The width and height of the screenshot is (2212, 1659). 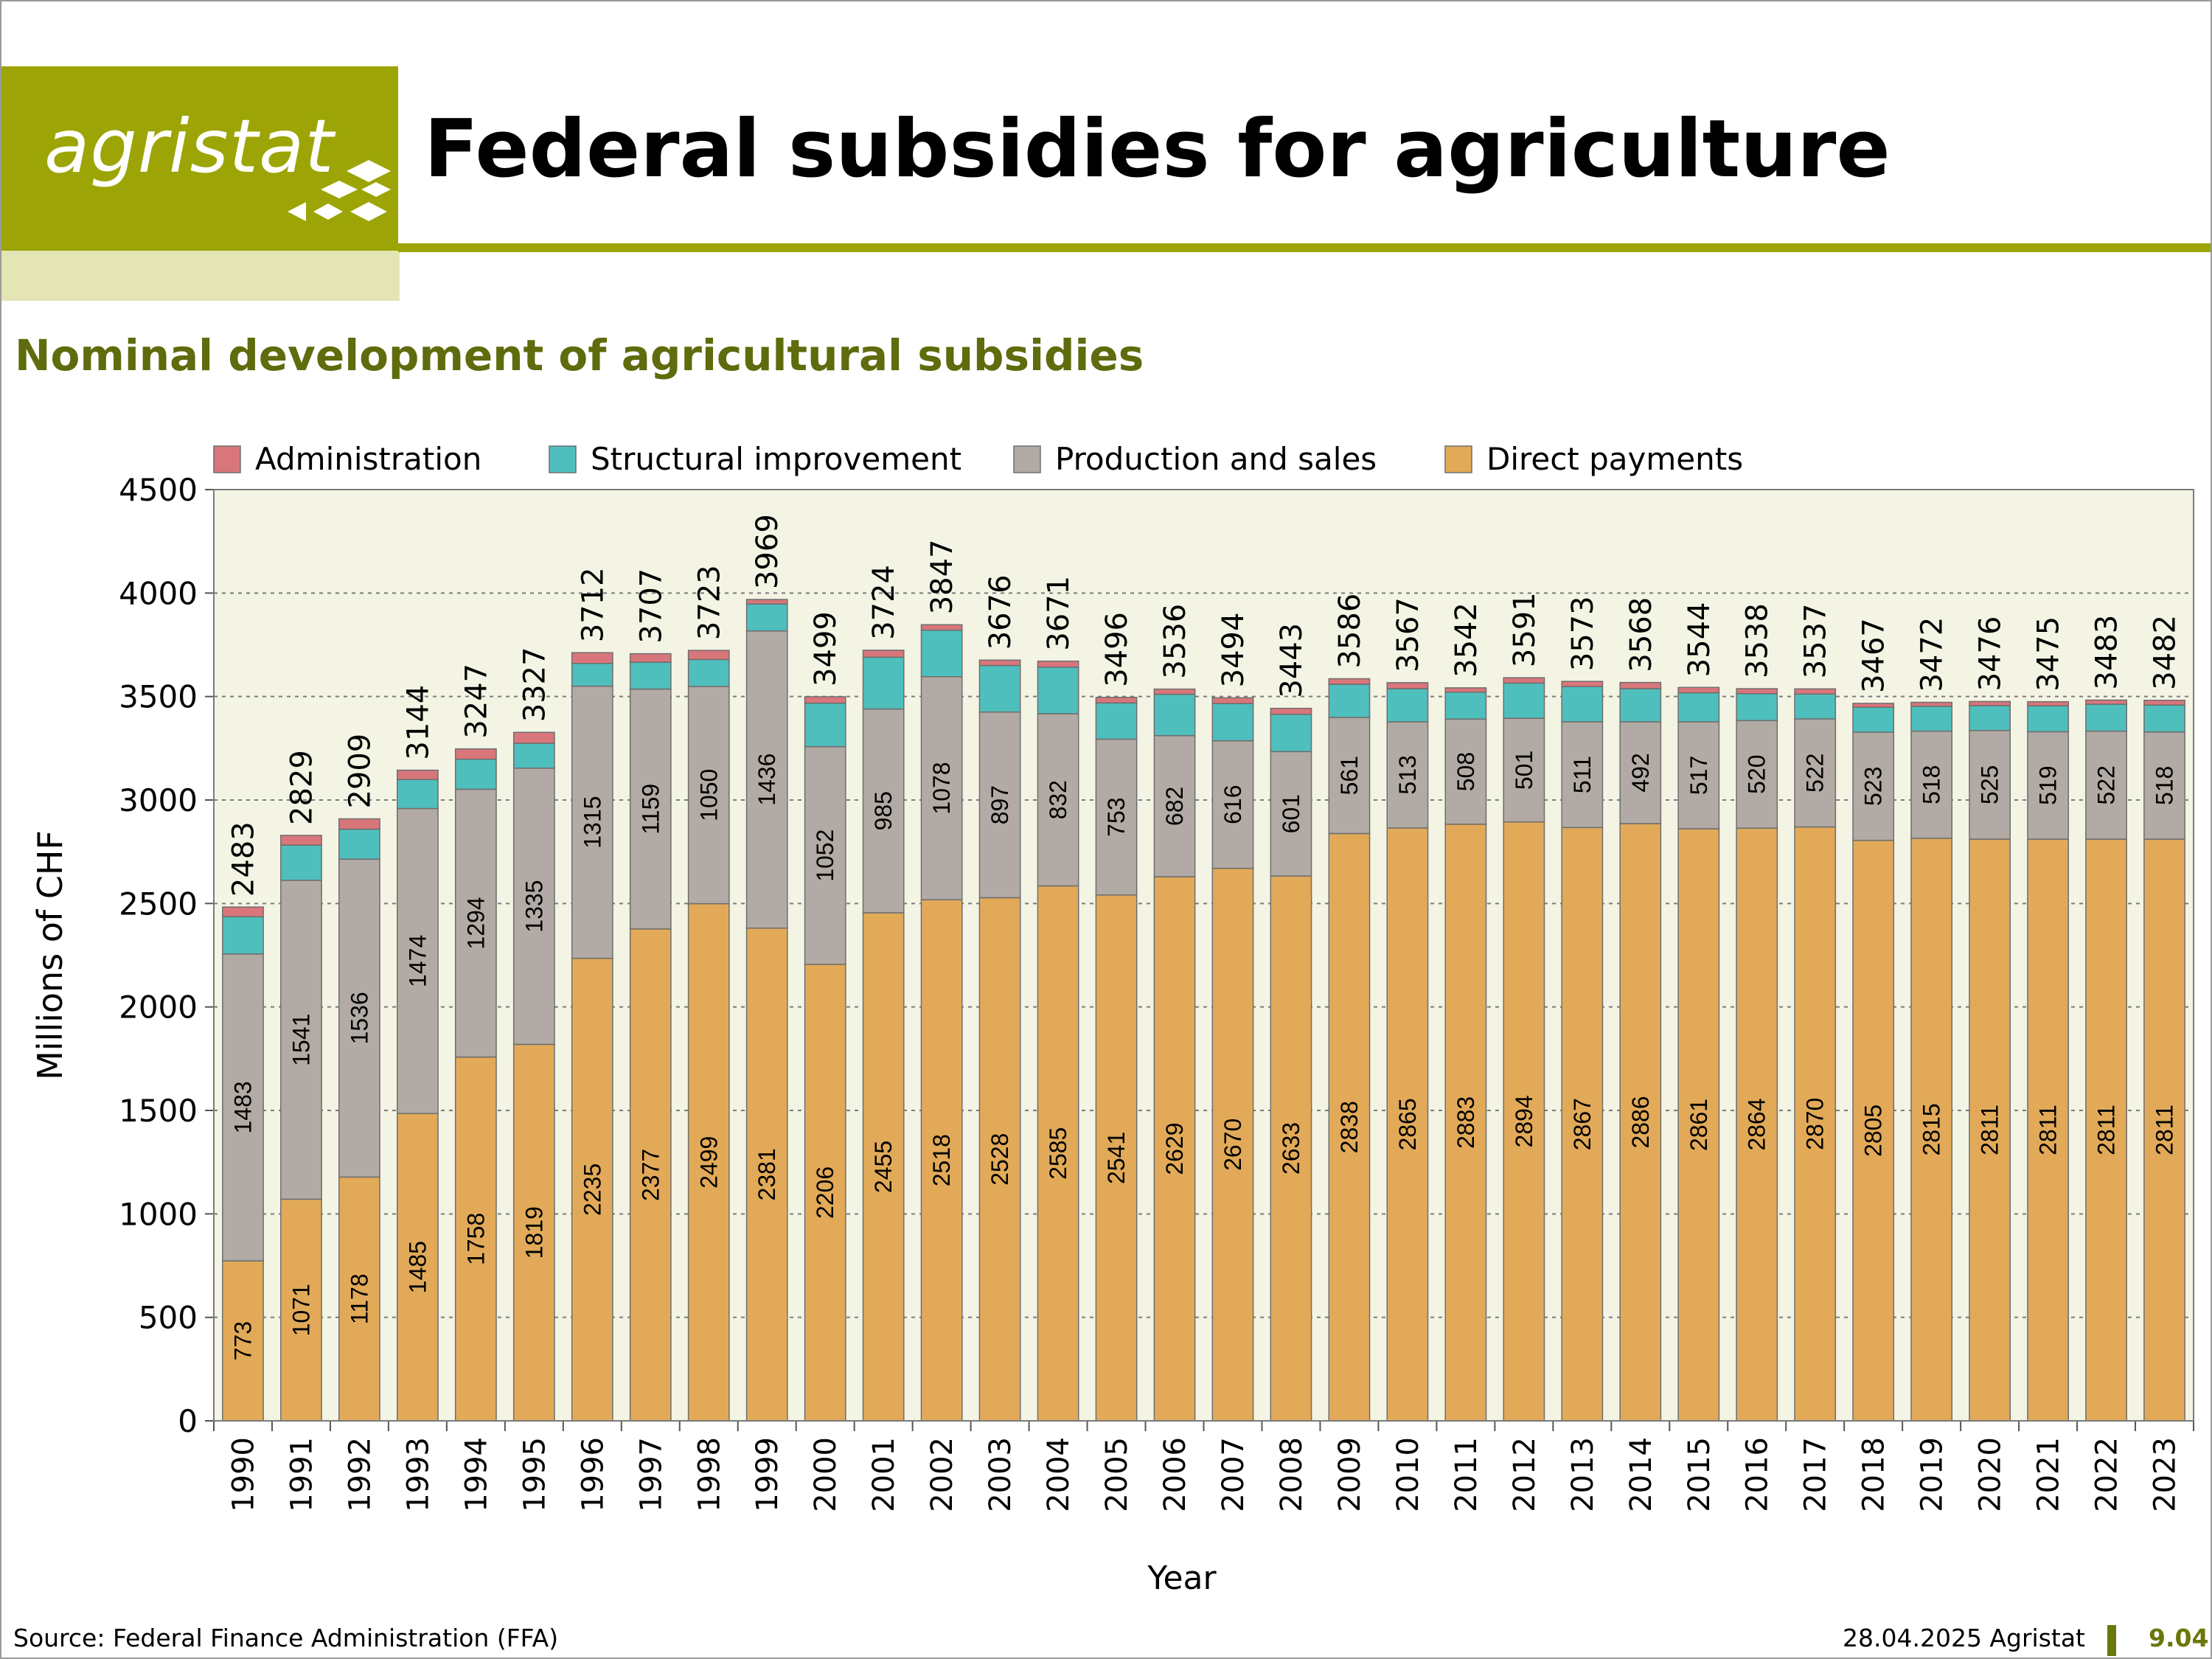 What do you see at coordinates (1582, 1124) in the screenshot?
I see `data-label-direct-payments: 2867` at bounding box center [1582, 1124].